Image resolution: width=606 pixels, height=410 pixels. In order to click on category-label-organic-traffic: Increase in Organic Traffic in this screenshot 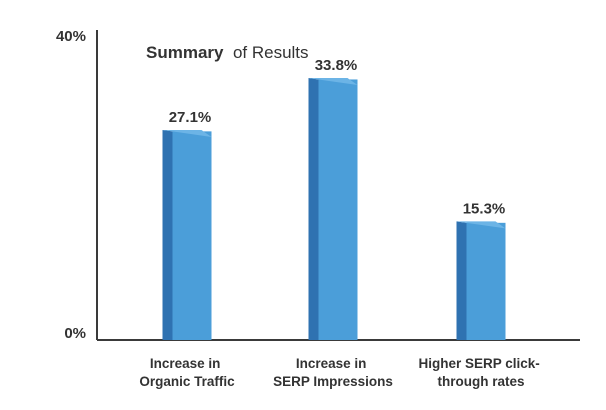, I will do `click(187, 372)`.